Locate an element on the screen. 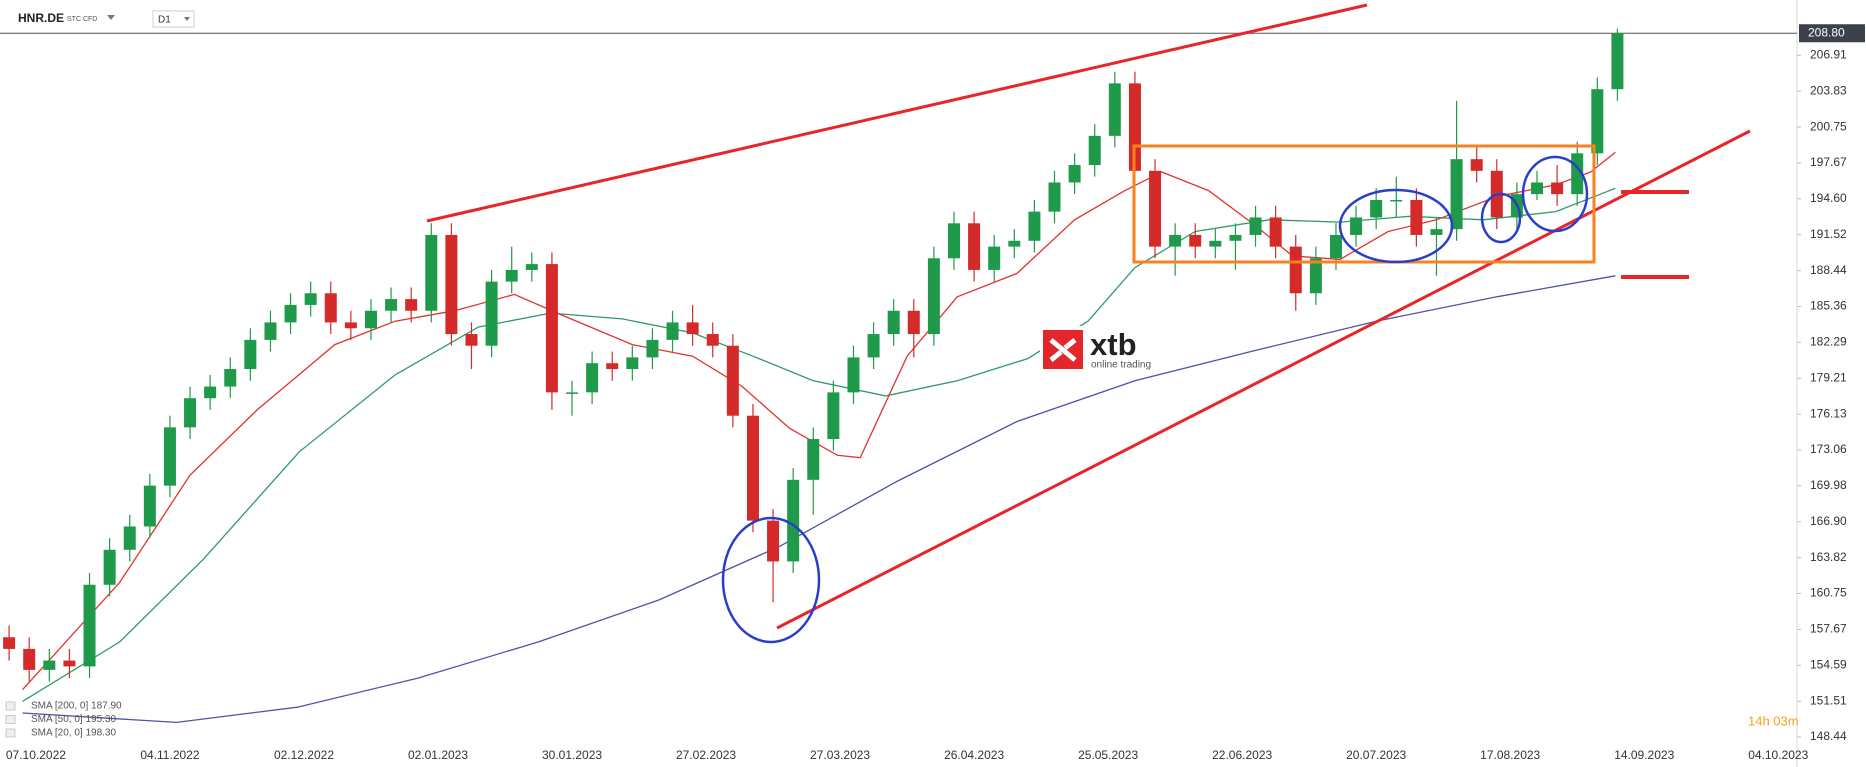 The width and height of the screenshot is (1866, 767). x-tick-label: 26.04.2023 is located at coordinates (974, 755).